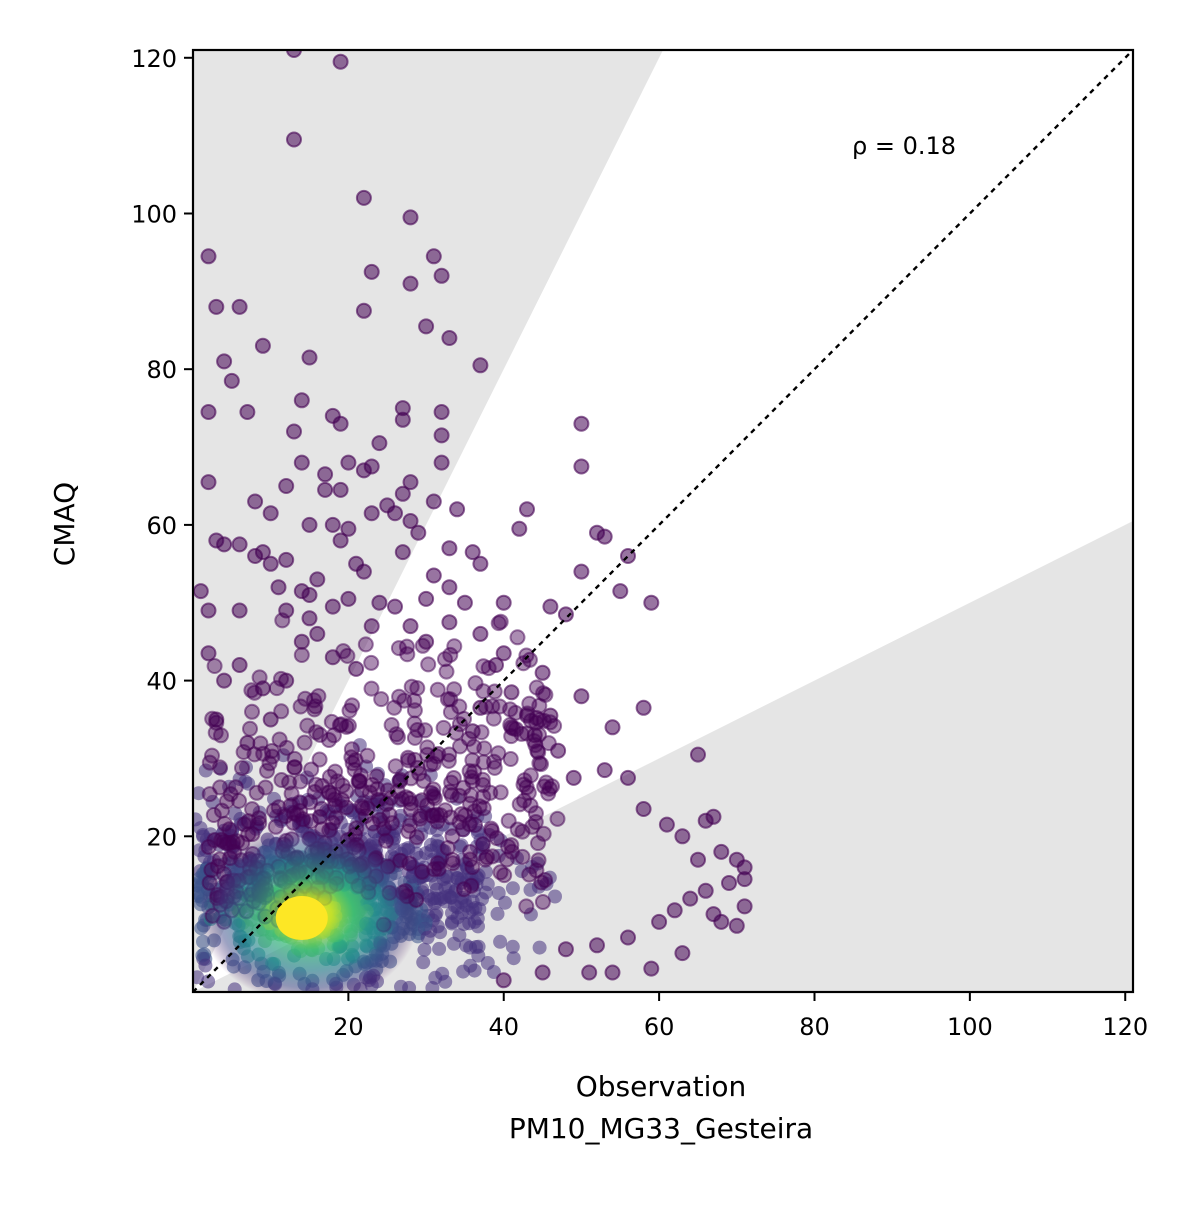  I want to click on y-axis-title: CMAQ, so click(64, 524).